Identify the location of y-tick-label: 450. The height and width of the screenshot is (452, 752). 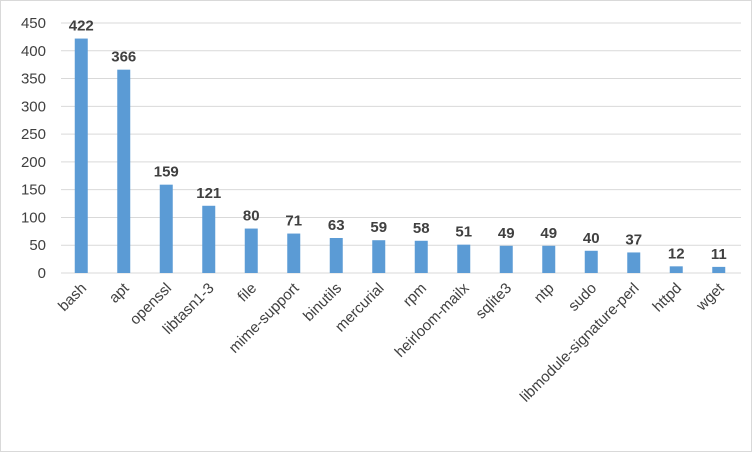
(33, 23).